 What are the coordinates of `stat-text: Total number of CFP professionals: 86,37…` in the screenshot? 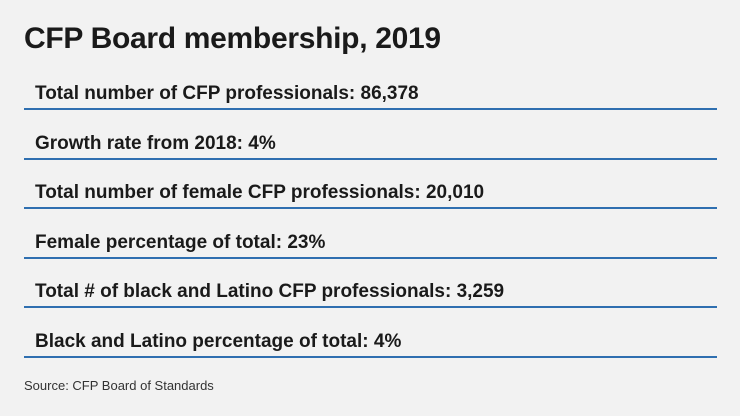 It's located at (227, 93).